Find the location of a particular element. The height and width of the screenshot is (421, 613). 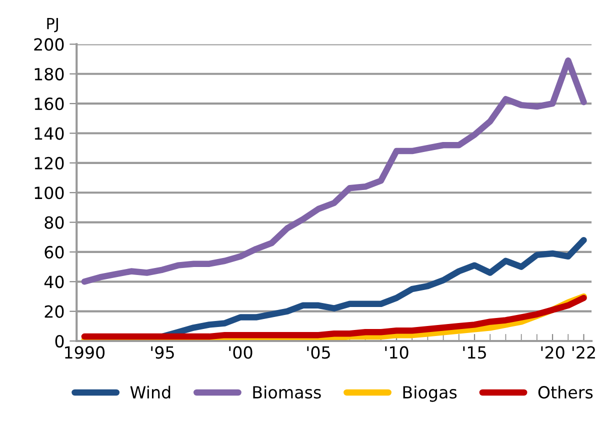

y-tick-label: 40 is located at coordinates (54, 282).